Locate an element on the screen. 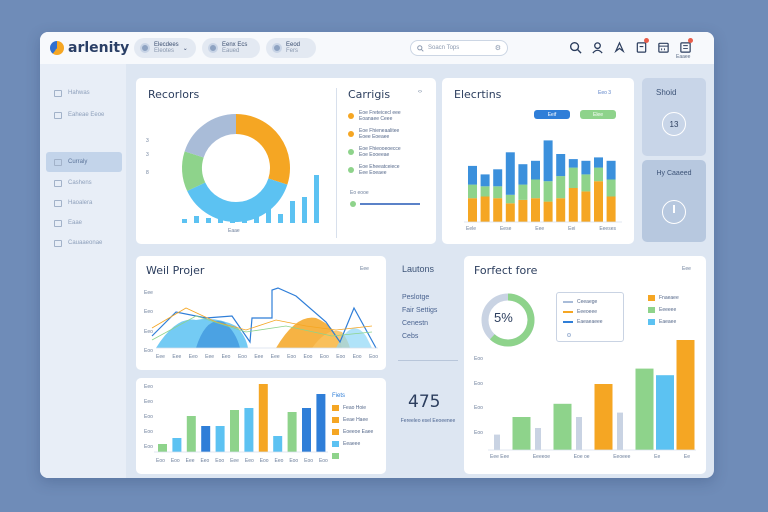  workspace-pill-3: Eeod Fers is located at coordinates (291, 48).